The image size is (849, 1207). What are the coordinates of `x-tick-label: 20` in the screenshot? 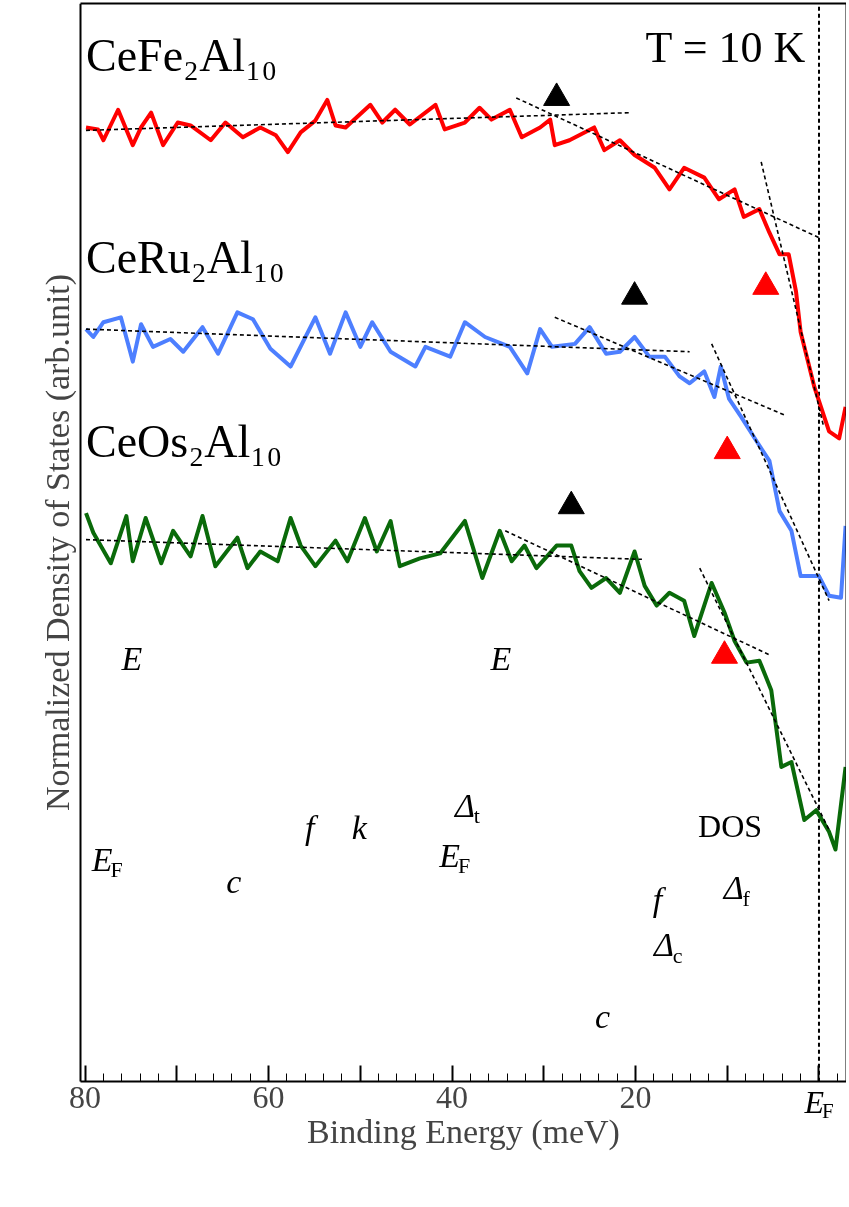 It's located at (635, 1096).